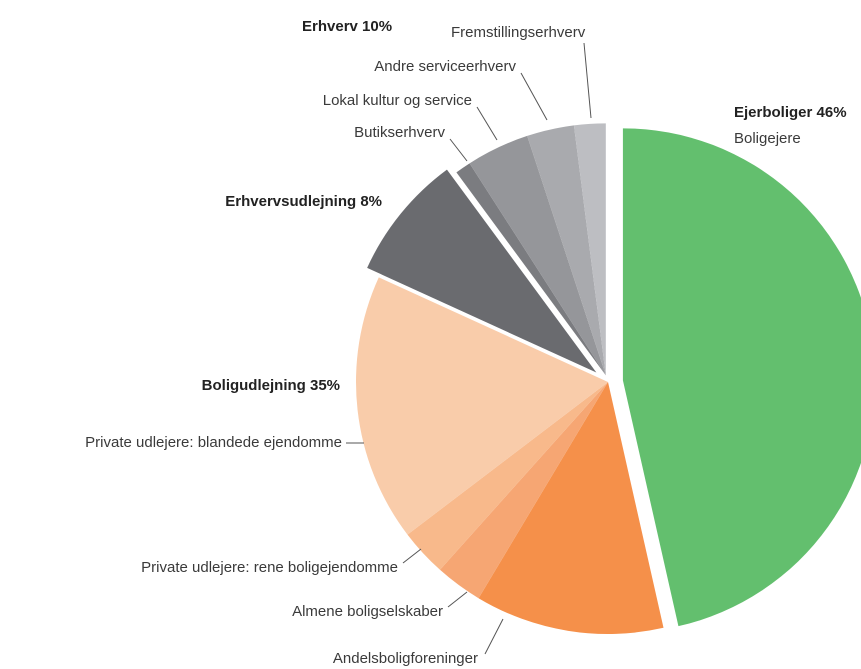 This screenshot has height=669, width=861. I want to click on slice-label: Boligejere, so click(767, 138).